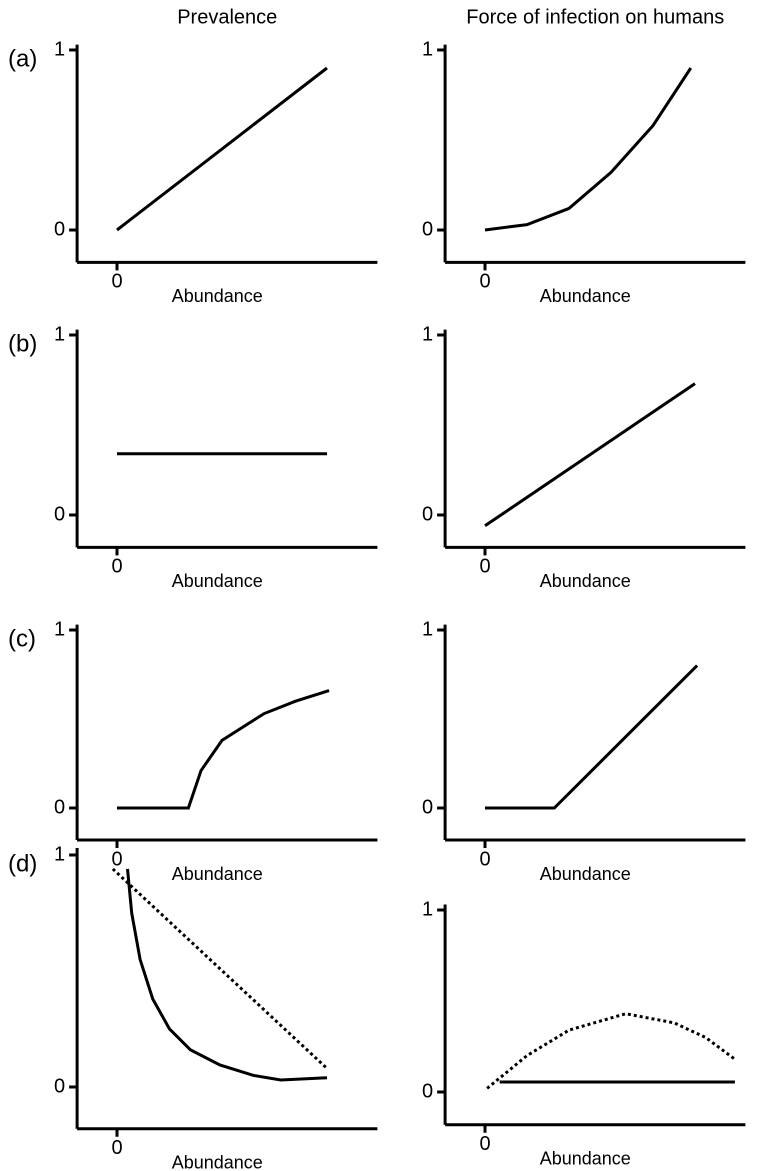 The height and width of the screenshot is (1171, 759). Describe the element at coordinates (22, 343) in the screenshot. I see `panel-label: (b)` at that location.